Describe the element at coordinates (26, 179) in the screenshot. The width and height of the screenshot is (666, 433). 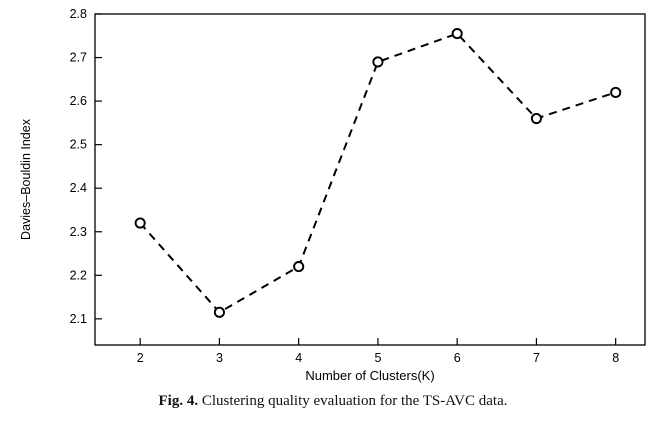
I see `y-axis-label: Davies–Bouldin Index` at that location.